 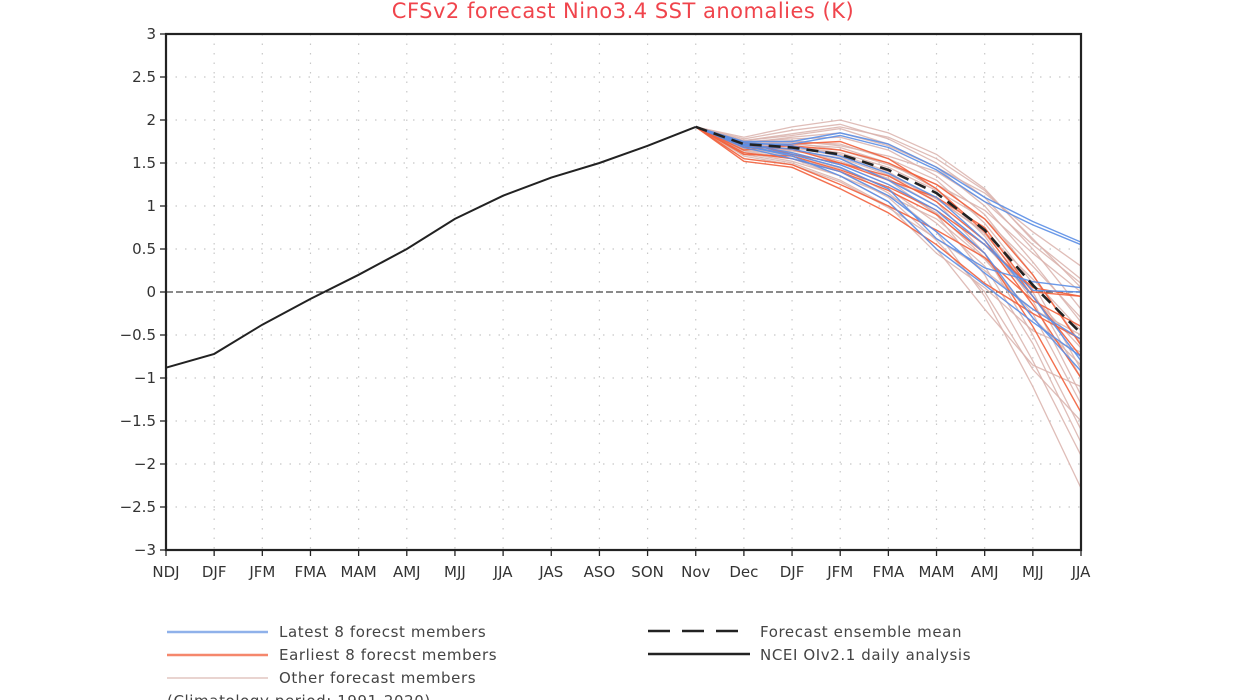 What do you see at coordinates (138, 507) in the screenshot?
I see `y-tick-label: −2.5` at bounding box center [138, 507].